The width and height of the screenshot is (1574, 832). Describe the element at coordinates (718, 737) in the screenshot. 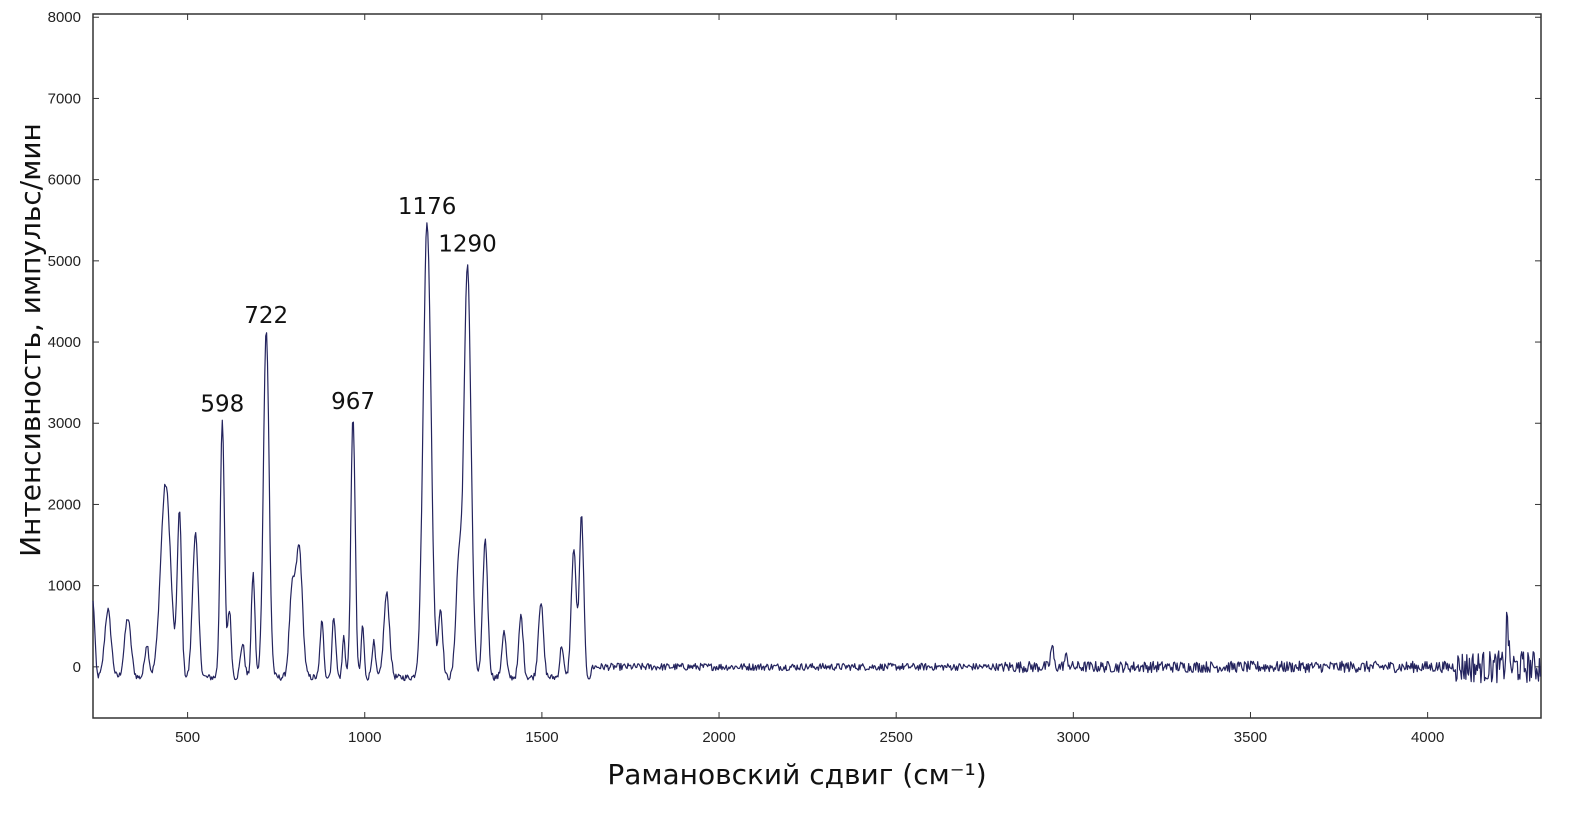

I see `x-tick-label: 2000` at that location.